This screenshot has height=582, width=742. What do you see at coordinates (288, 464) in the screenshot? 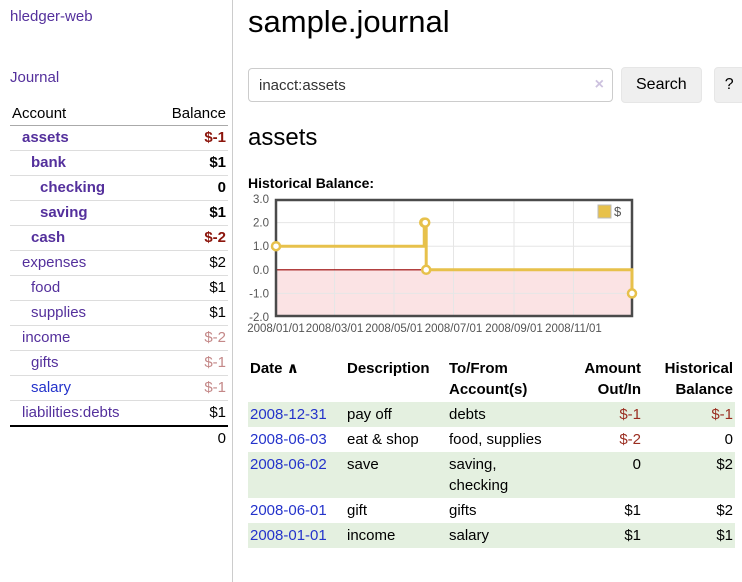
I see `register-date-link: 2008-06-02` at bounding box center [288, 464].